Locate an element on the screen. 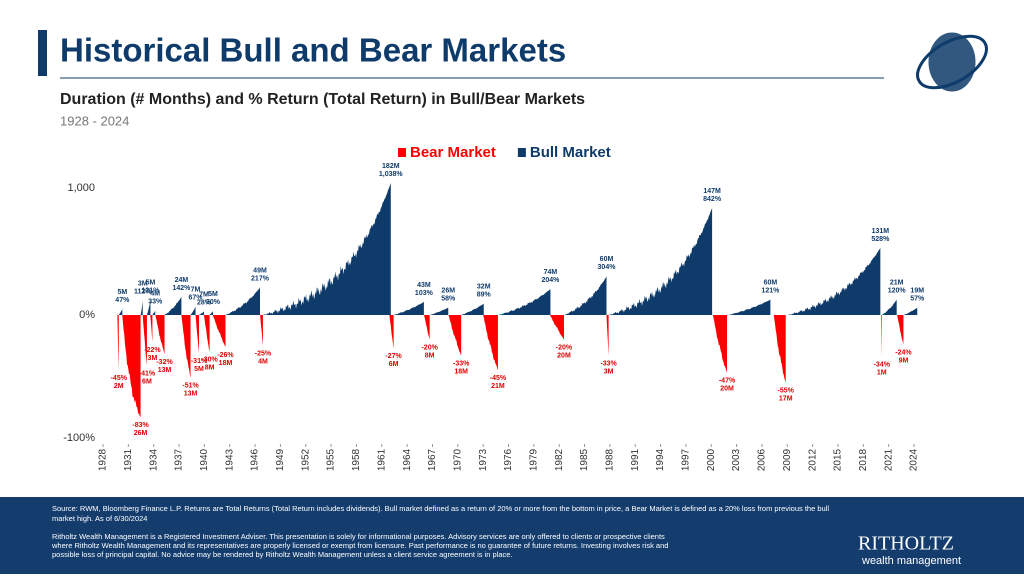 This screenshot has height=579, width=1024. data-label: 57% is located at coordinates (917, 299).